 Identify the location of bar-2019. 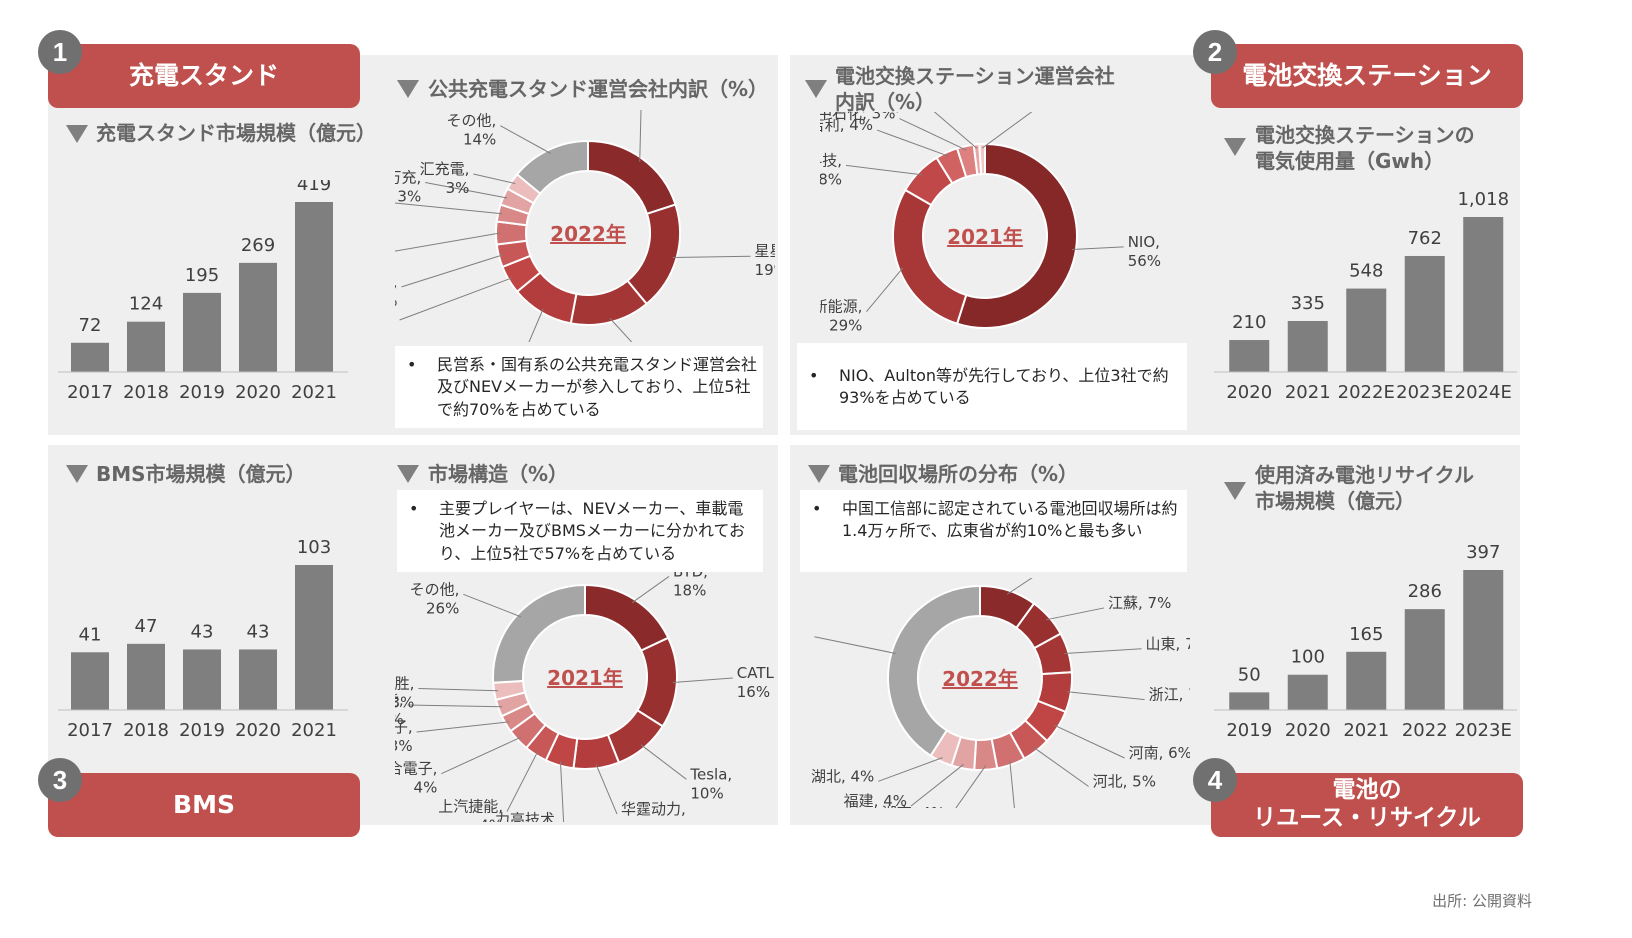
(1249, 701).